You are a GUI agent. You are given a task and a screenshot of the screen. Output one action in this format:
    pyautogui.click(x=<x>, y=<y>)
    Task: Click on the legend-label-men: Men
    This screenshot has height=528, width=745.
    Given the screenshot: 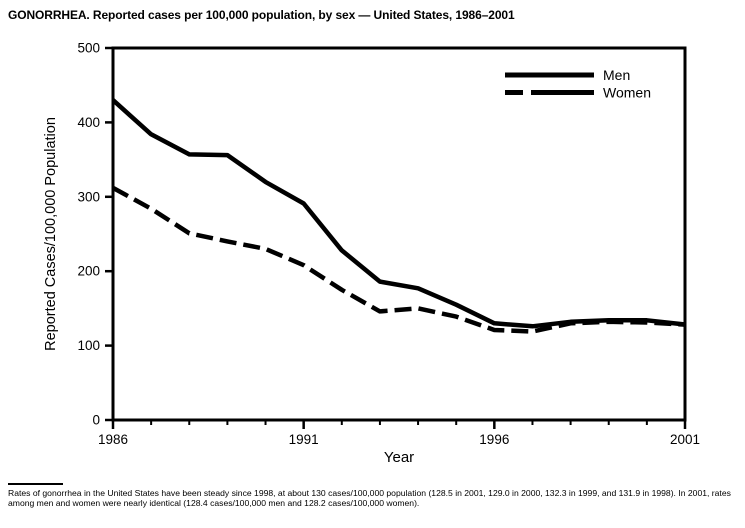 What is the action you would take?
    pyautogui.click(x=616, y=75)
    